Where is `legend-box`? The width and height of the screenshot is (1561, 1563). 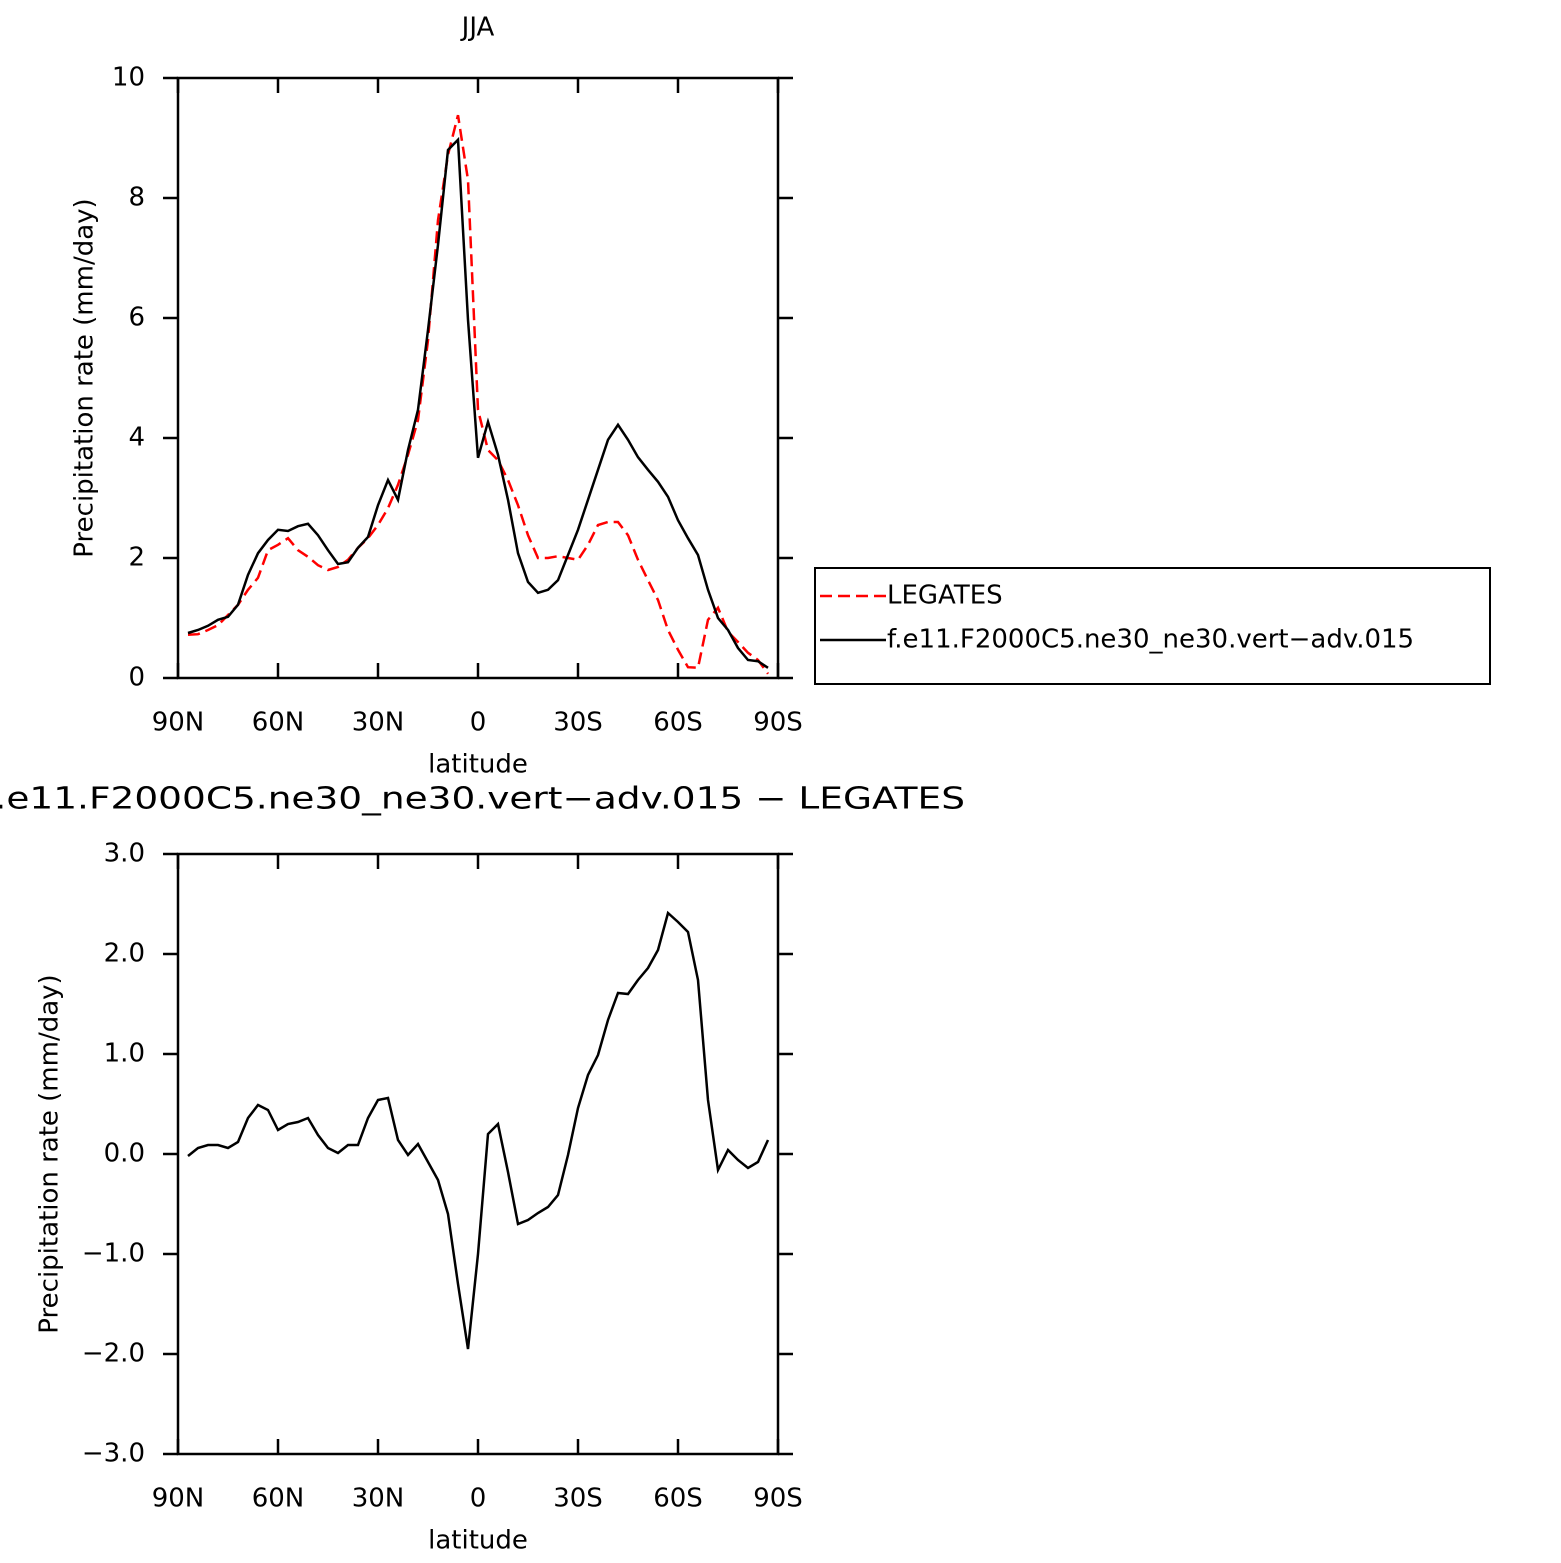 legend-box is located at coordinates (1152, 626).